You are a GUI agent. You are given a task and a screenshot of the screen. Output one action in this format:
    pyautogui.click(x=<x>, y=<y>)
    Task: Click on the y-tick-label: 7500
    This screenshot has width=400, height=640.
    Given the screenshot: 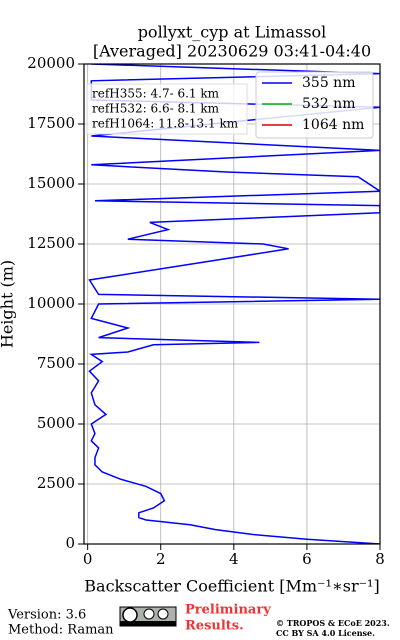 What is the action you would take?
    pyautogui.click(x=56, y=363)
    